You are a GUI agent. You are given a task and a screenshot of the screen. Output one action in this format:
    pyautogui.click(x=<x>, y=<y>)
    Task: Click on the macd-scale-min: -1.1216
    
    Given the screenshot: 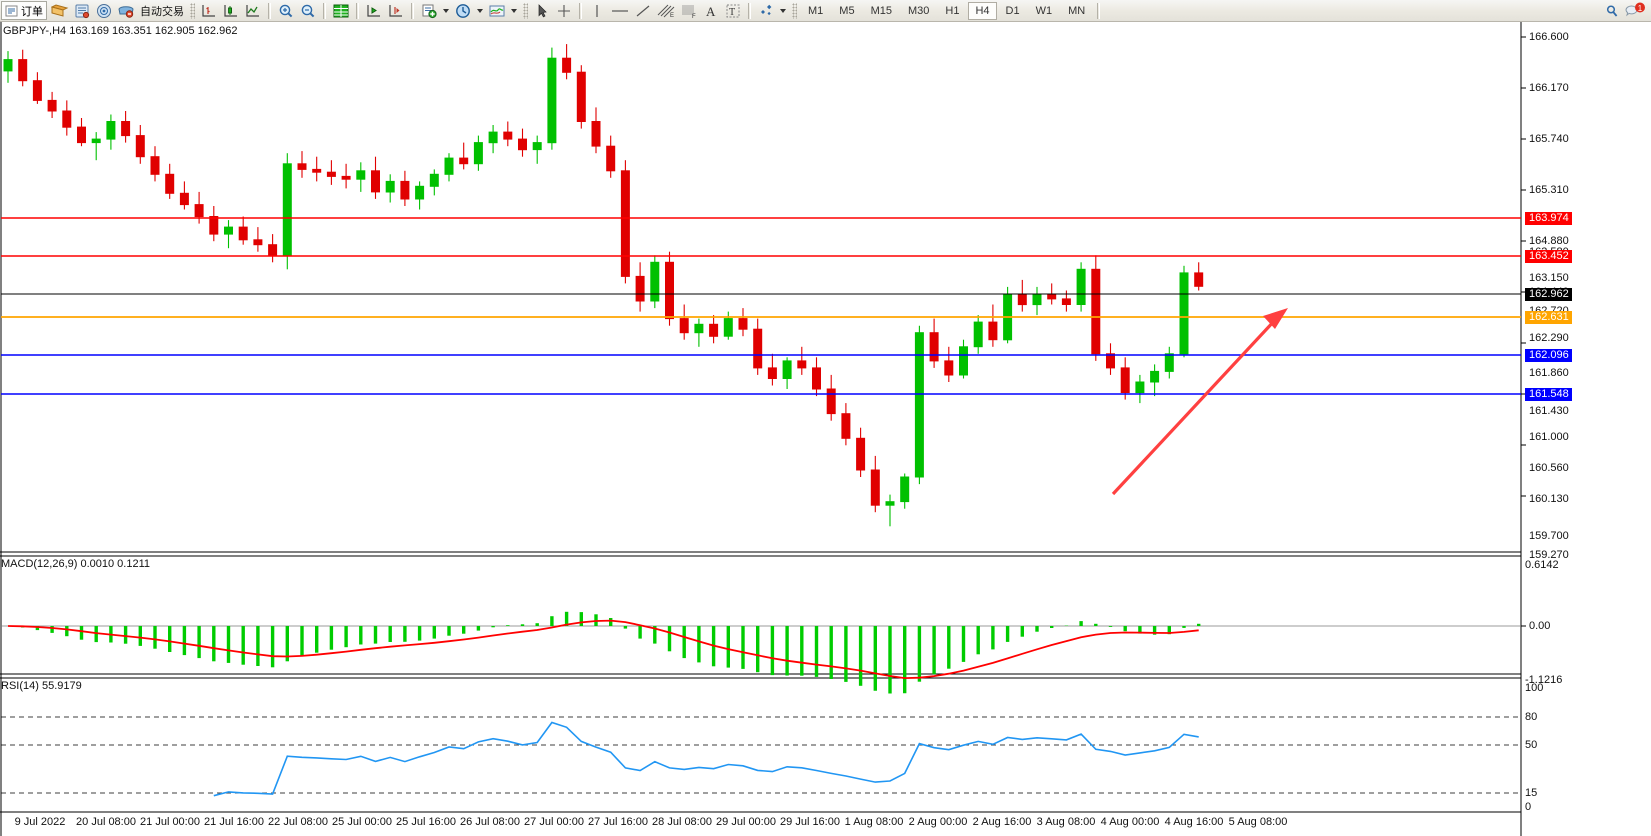 What is the action you would take?
    pyautogui.click(x=1544, y=680)
    